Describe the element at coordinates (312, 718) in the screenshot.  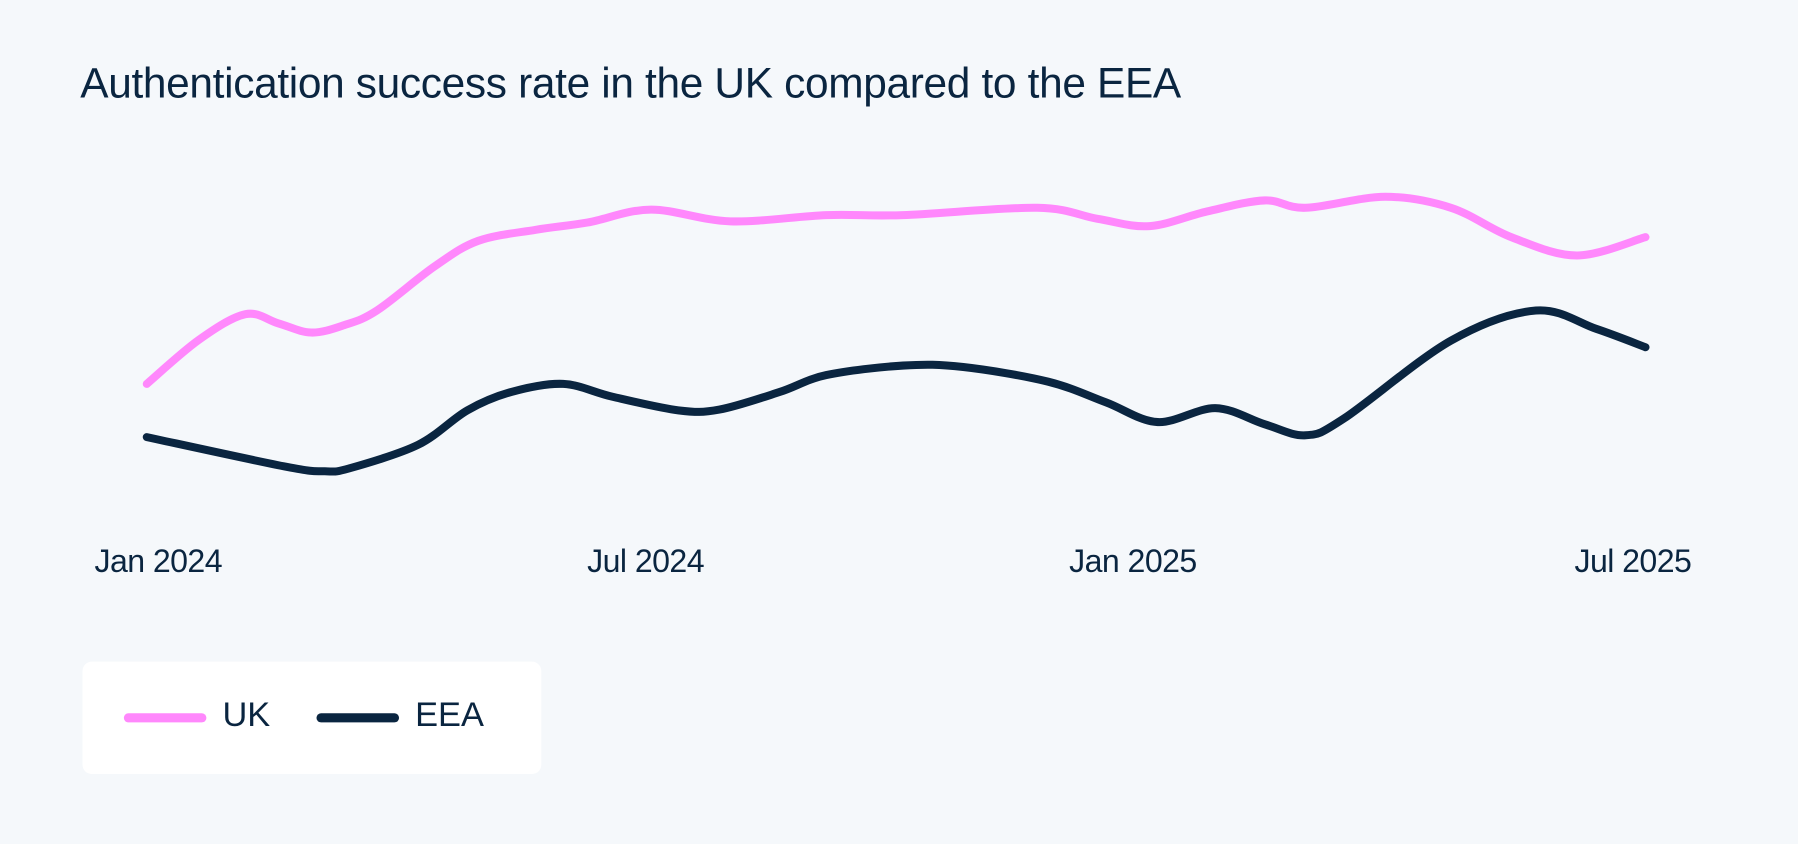
I see `legend: UK EEA` at that location.